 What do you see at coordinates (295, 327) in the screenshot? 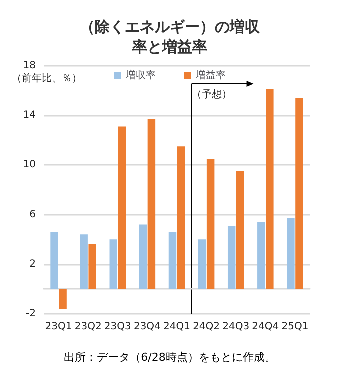
I see `x-tick-label: 25Q1` at bounding box center [295, 327].